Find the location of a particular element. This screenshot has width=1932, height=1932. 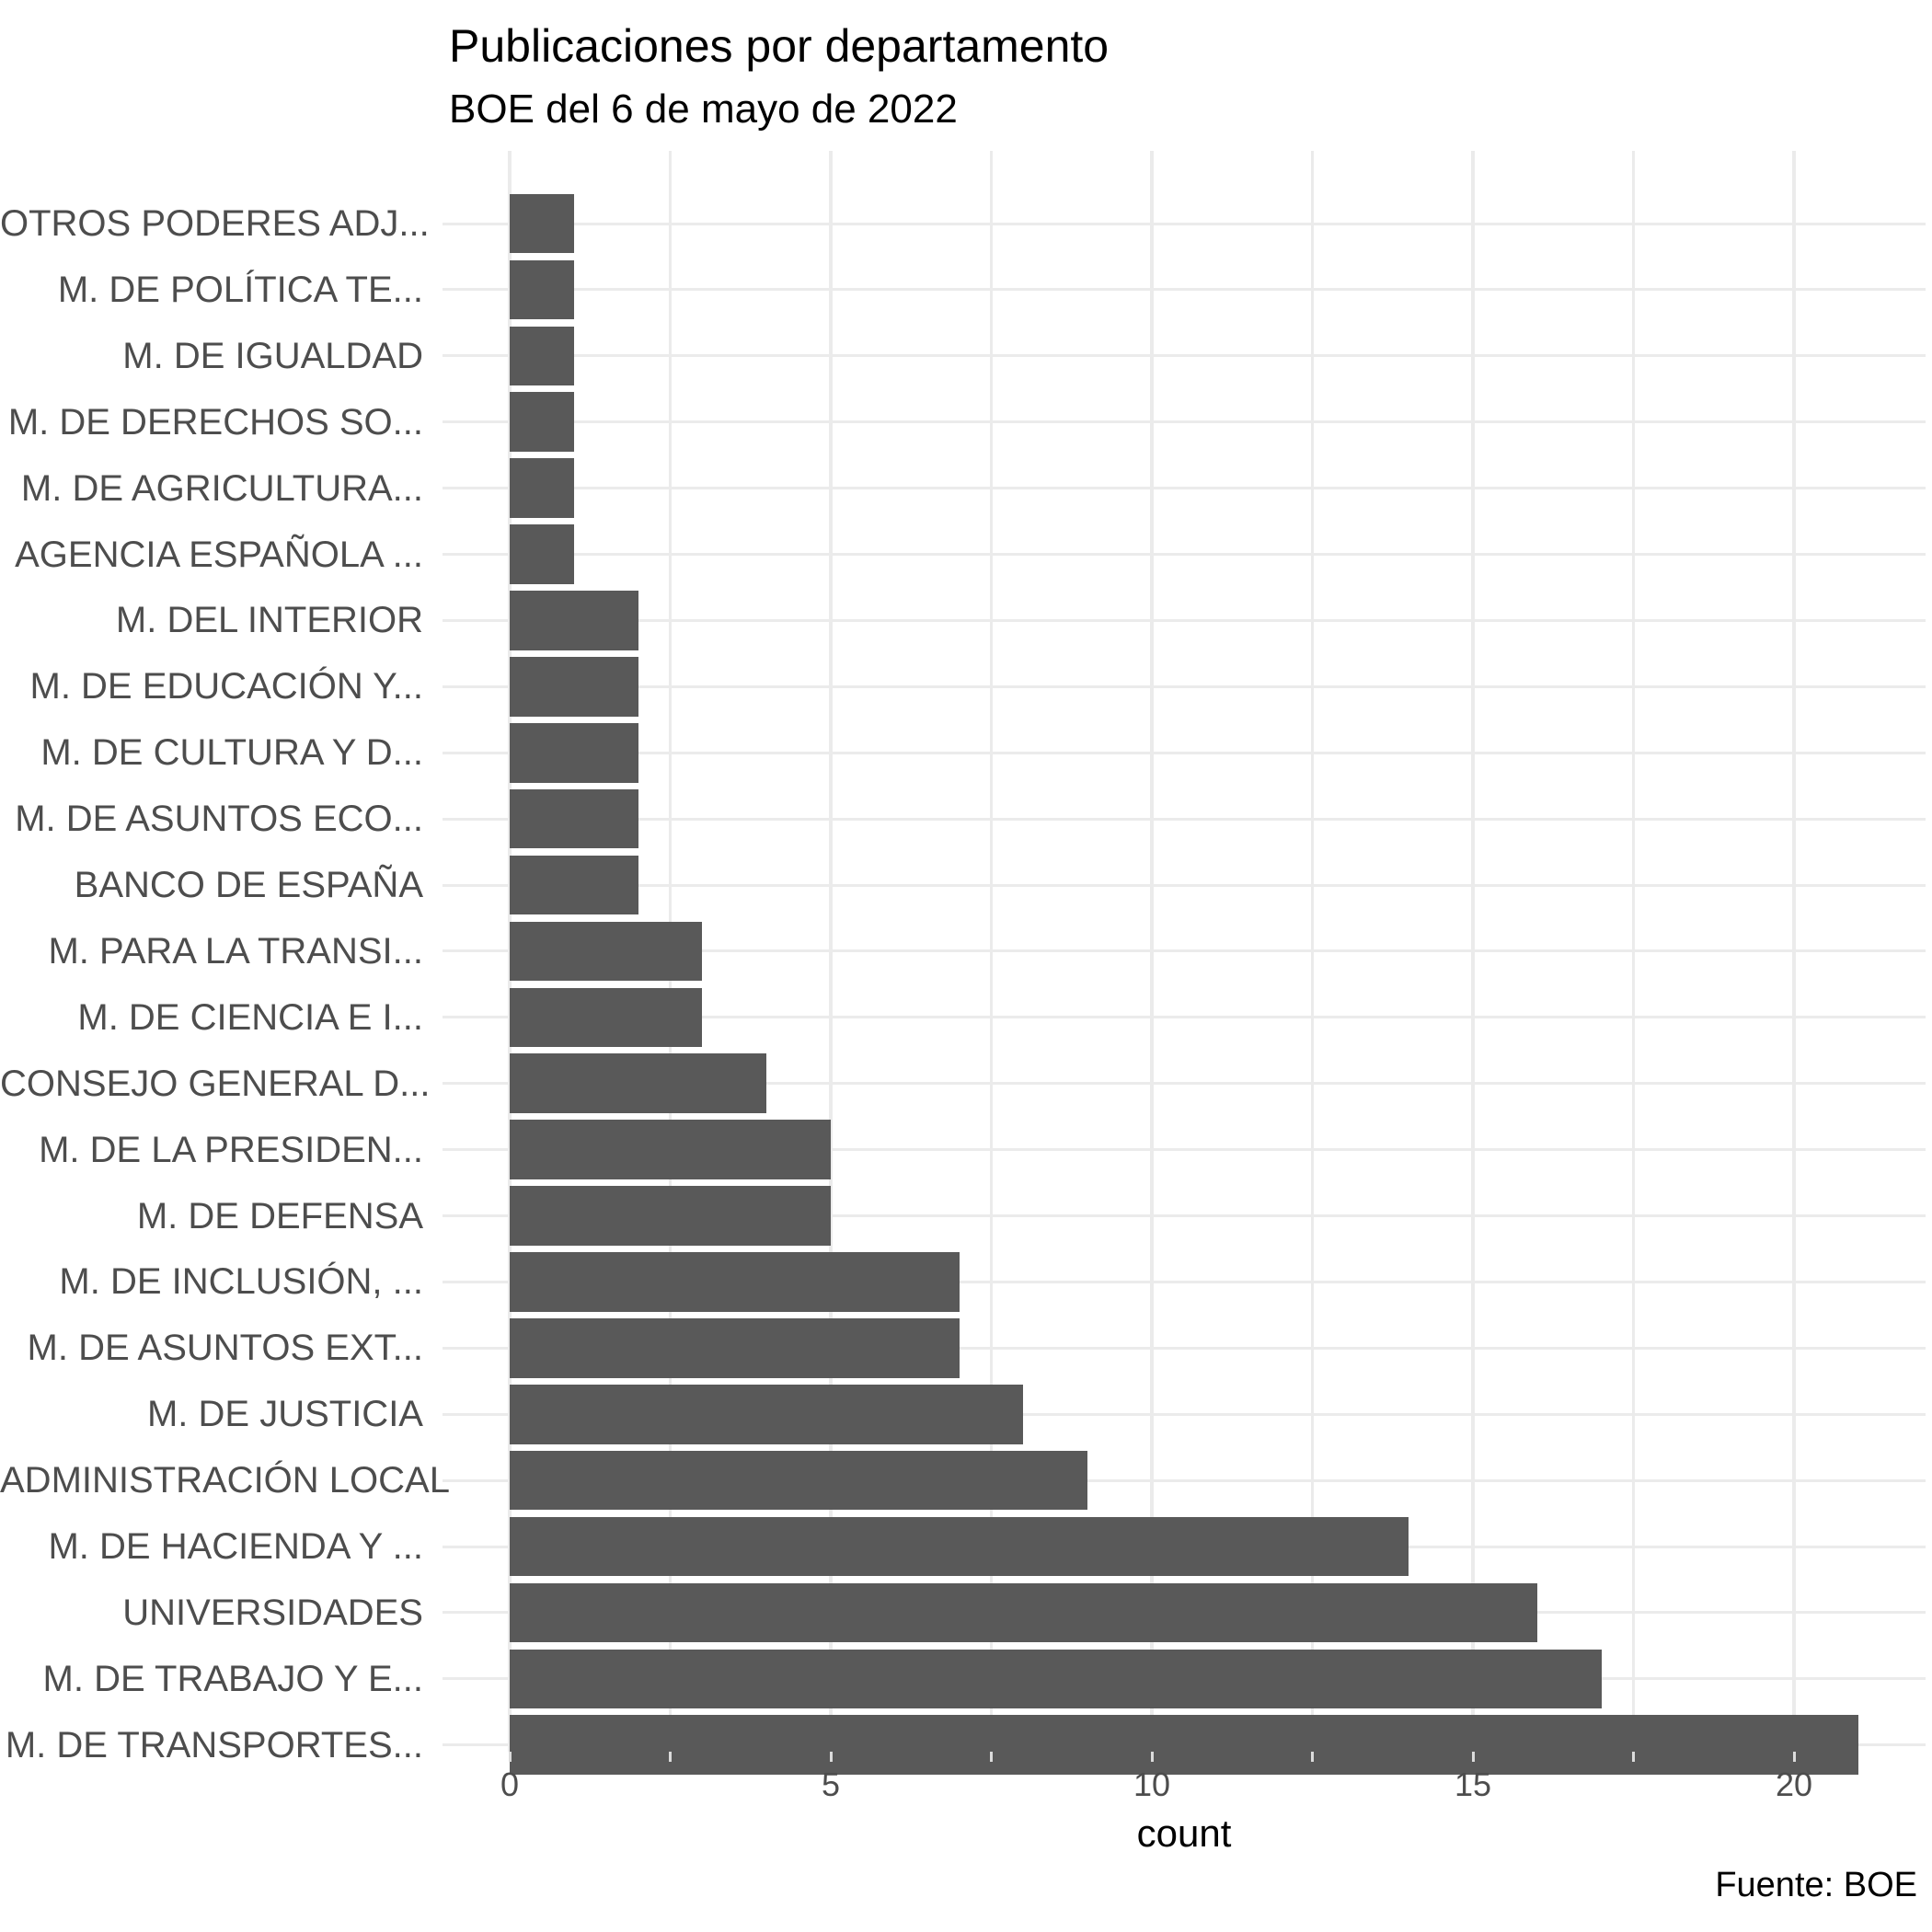

chart-caption: Fuente: BOE is located at coordinates (1816, 1885).